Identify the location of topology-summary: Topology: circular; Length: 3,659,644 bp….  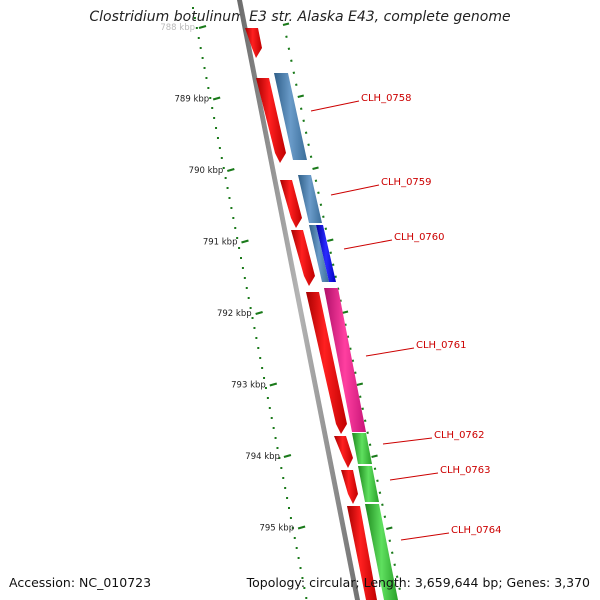
(418, 582).